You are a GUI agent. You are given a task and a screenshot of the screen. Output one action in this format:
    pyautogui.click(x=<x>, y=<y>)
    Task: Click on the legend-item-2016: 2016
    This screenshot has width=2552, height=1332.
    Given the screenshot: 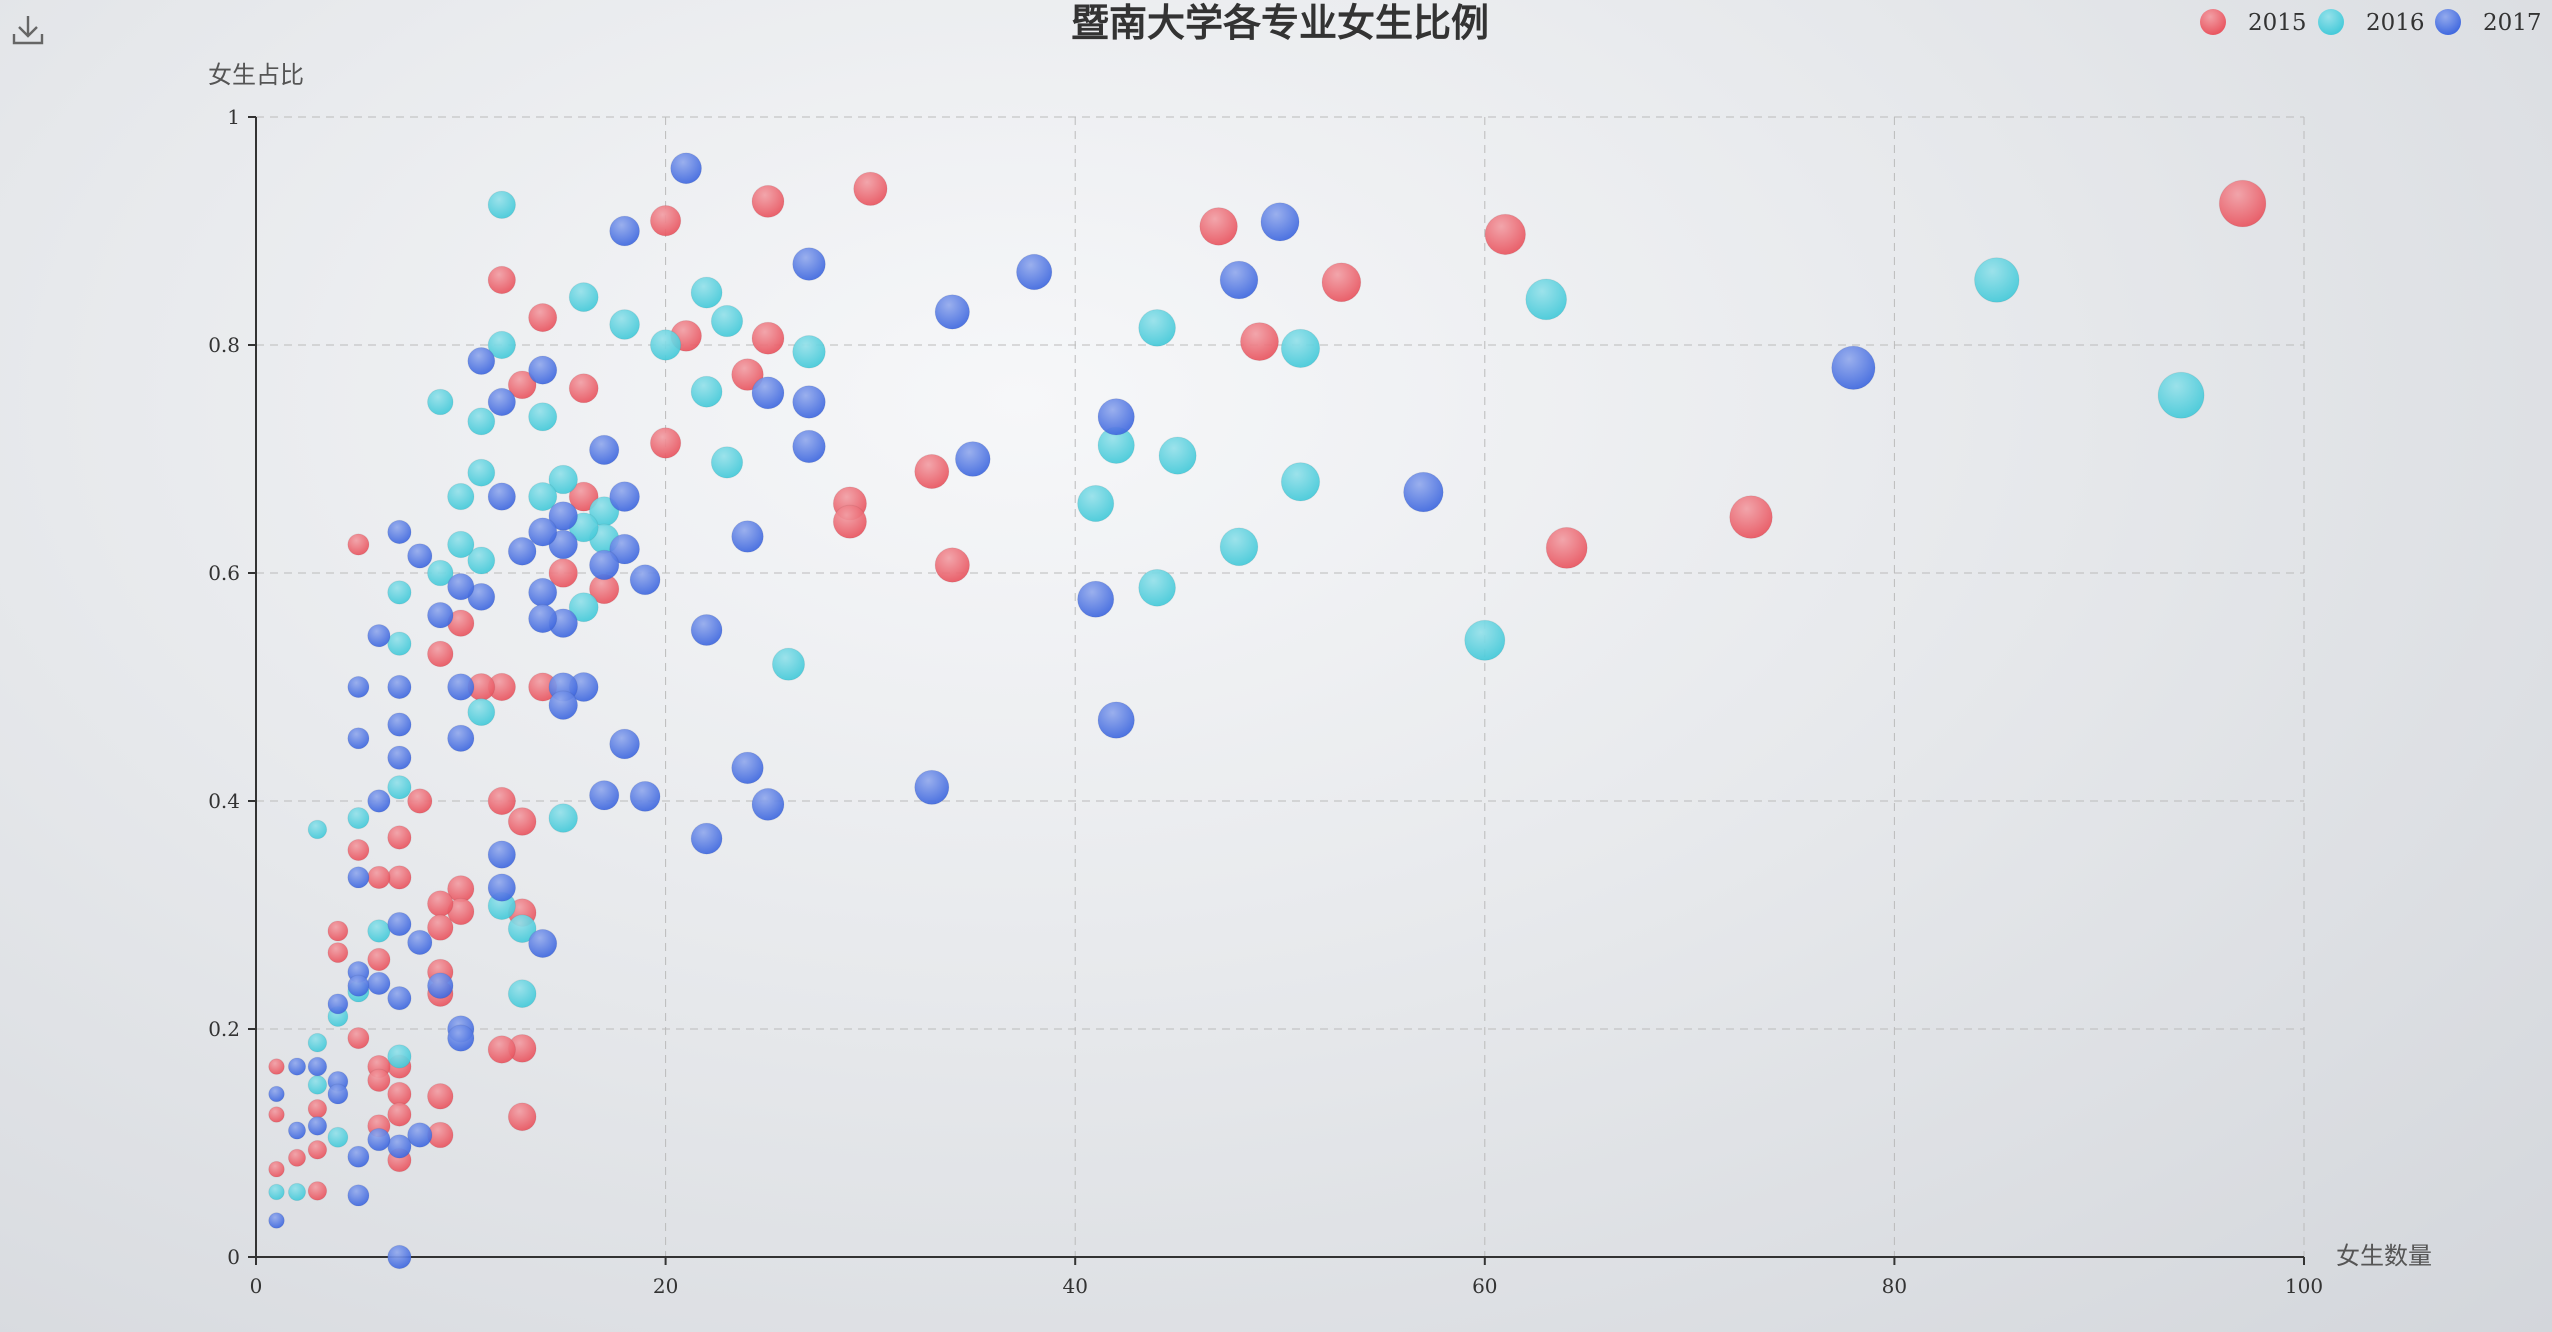 What is the action you would take?
    pyautogui.click(x=2371, y=22)
    